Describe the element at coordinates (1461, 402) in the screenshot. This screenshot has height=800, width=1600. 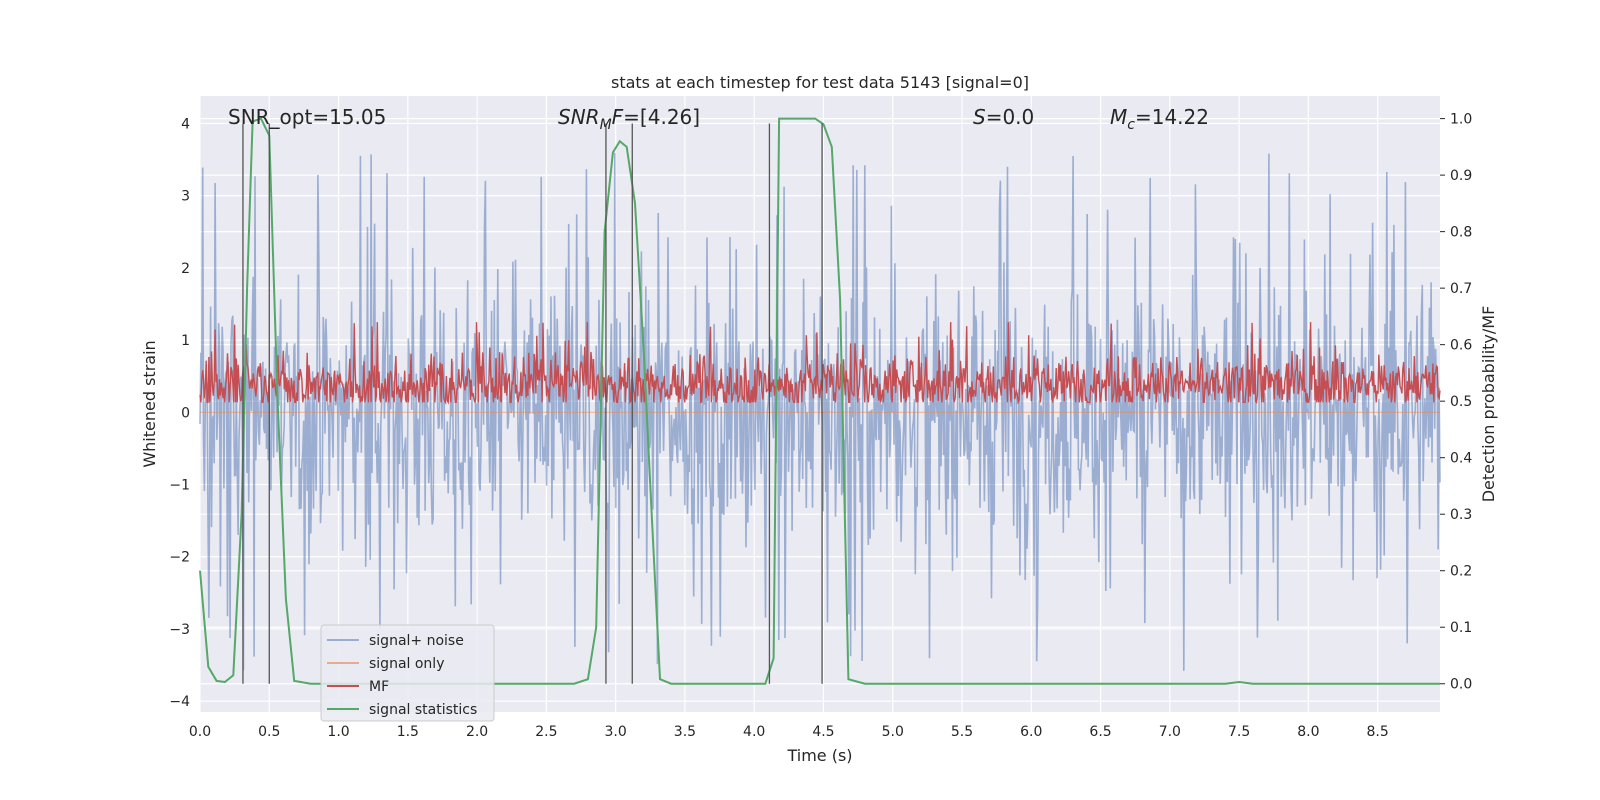
I see `y-right-tick-label-5: 0.5` at that location.